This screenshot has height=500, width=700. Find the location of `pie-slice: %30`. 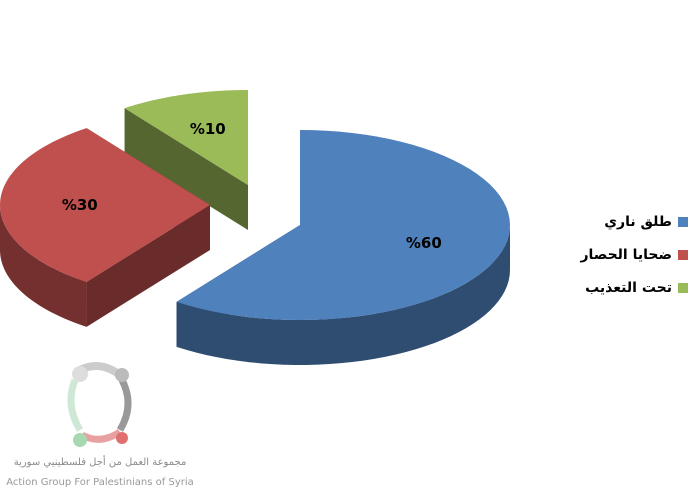

pie-slice: %30 is located at coordinates (105, 227).